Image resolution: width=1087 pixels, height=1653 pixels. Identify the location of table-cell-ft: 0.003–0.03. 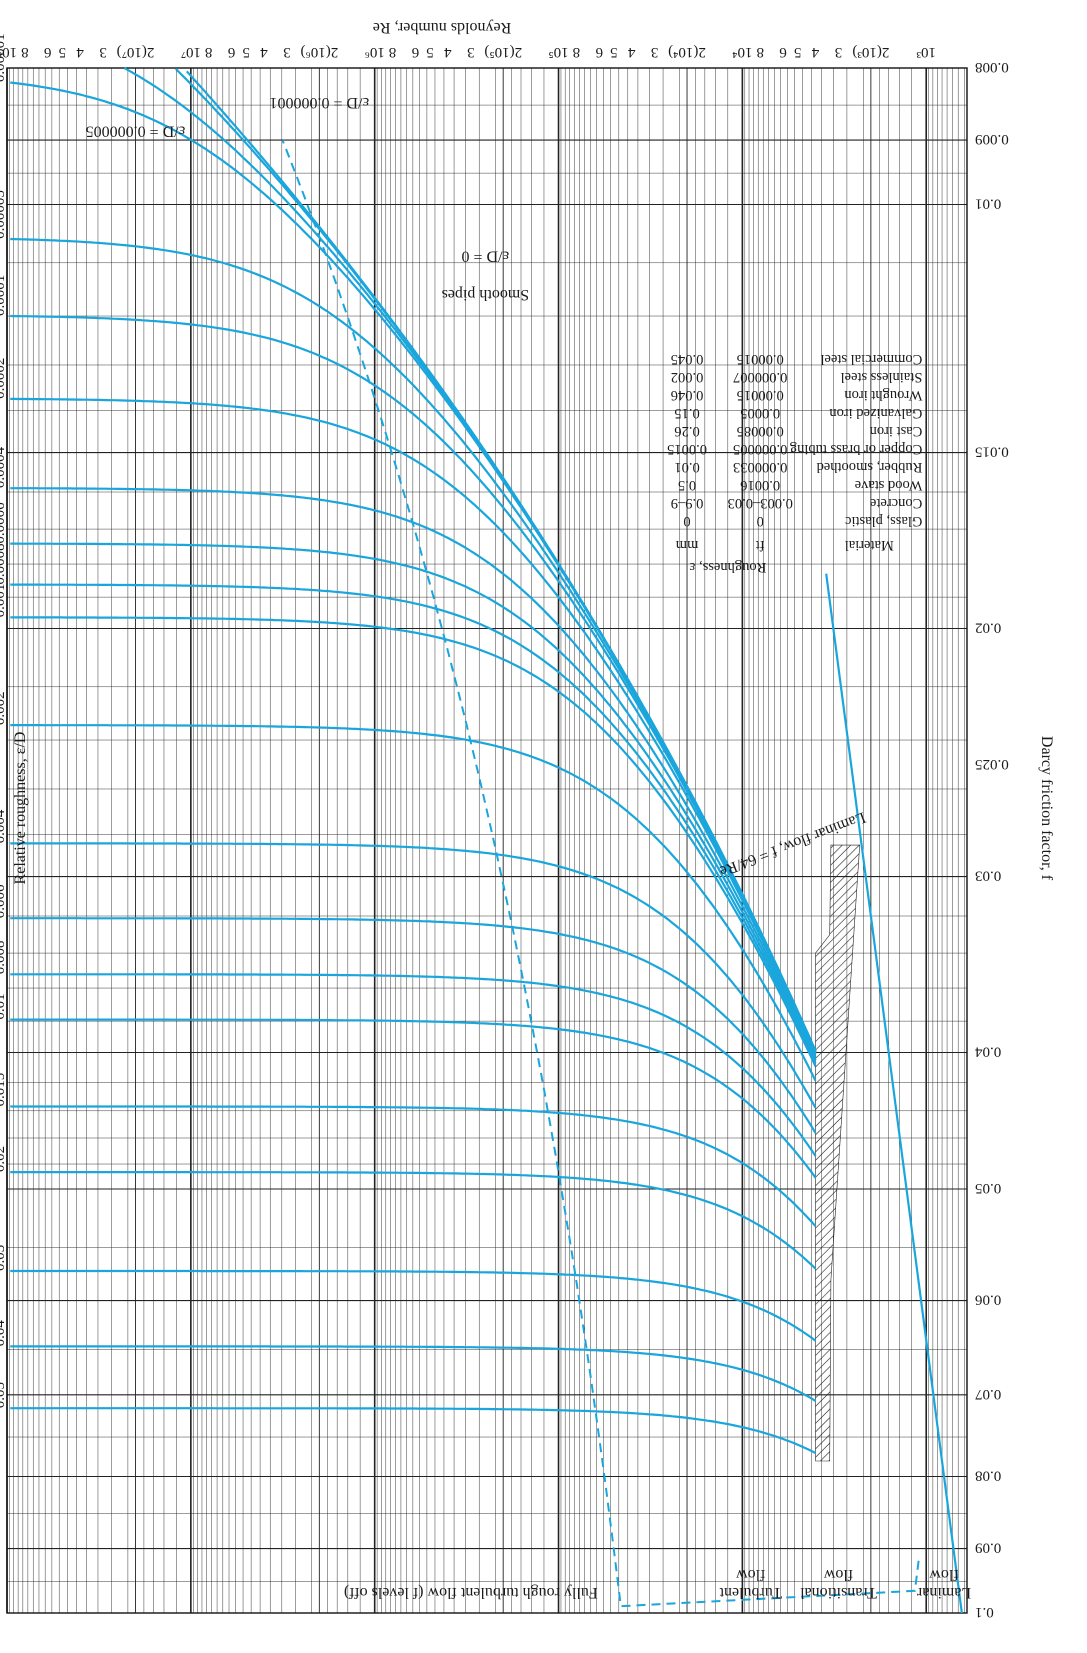
(760, 503).